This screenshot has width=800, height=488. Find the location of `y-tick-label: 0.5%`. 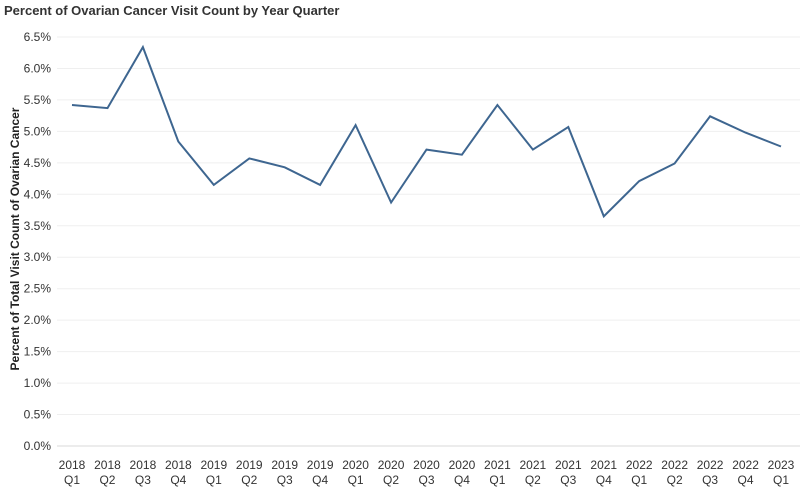

y-tick-label: 0.5% is located at coordinates (38, 415).